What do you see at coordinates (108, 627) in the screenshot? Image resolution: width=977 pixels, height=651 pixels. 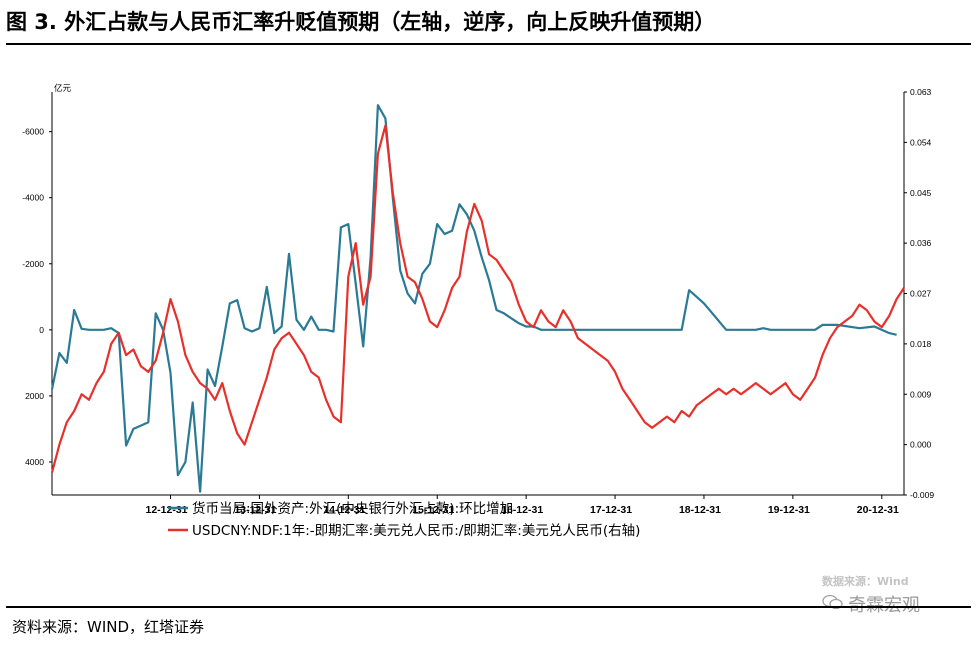 I see `source-note: 资料来源：WIND，红塔证券` at bounding box center [108, 627].